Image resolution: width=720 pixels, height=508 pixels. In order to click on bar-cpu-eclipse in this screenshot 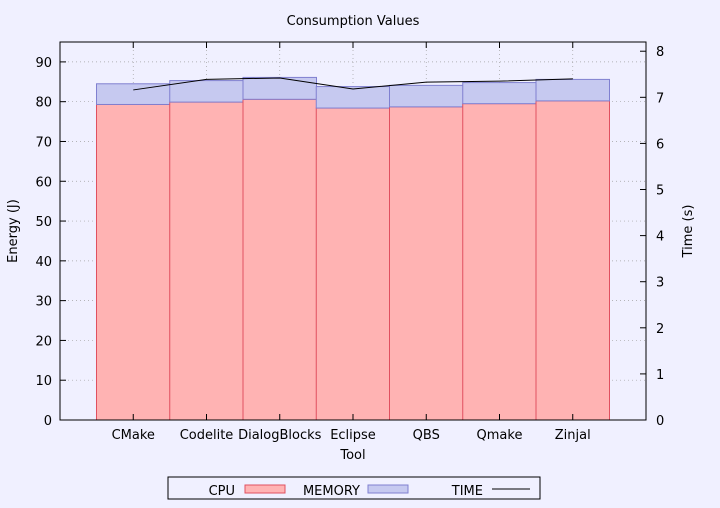, I will do `click(353, 264)`.